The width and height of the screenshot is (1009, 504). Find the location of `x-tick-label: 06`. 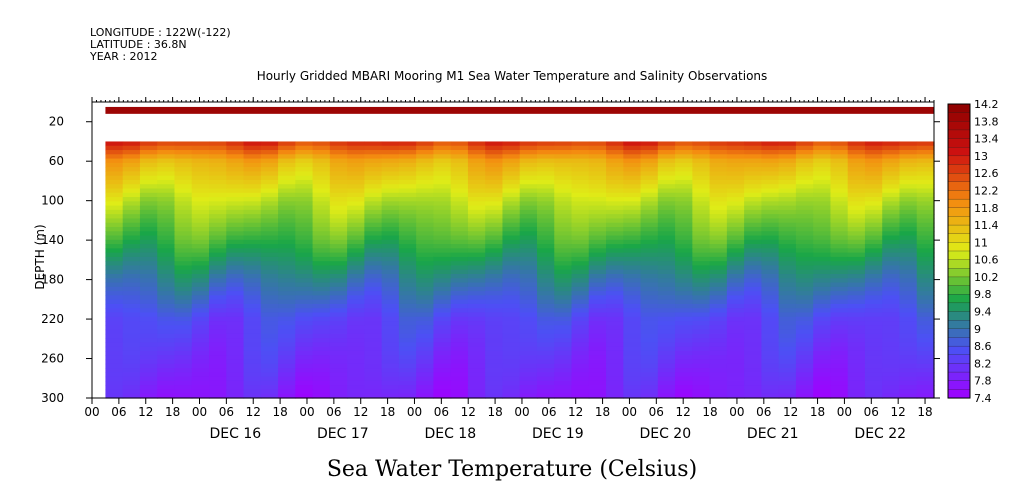

x-tick-label: 06 is located at coordinates (441, 412).